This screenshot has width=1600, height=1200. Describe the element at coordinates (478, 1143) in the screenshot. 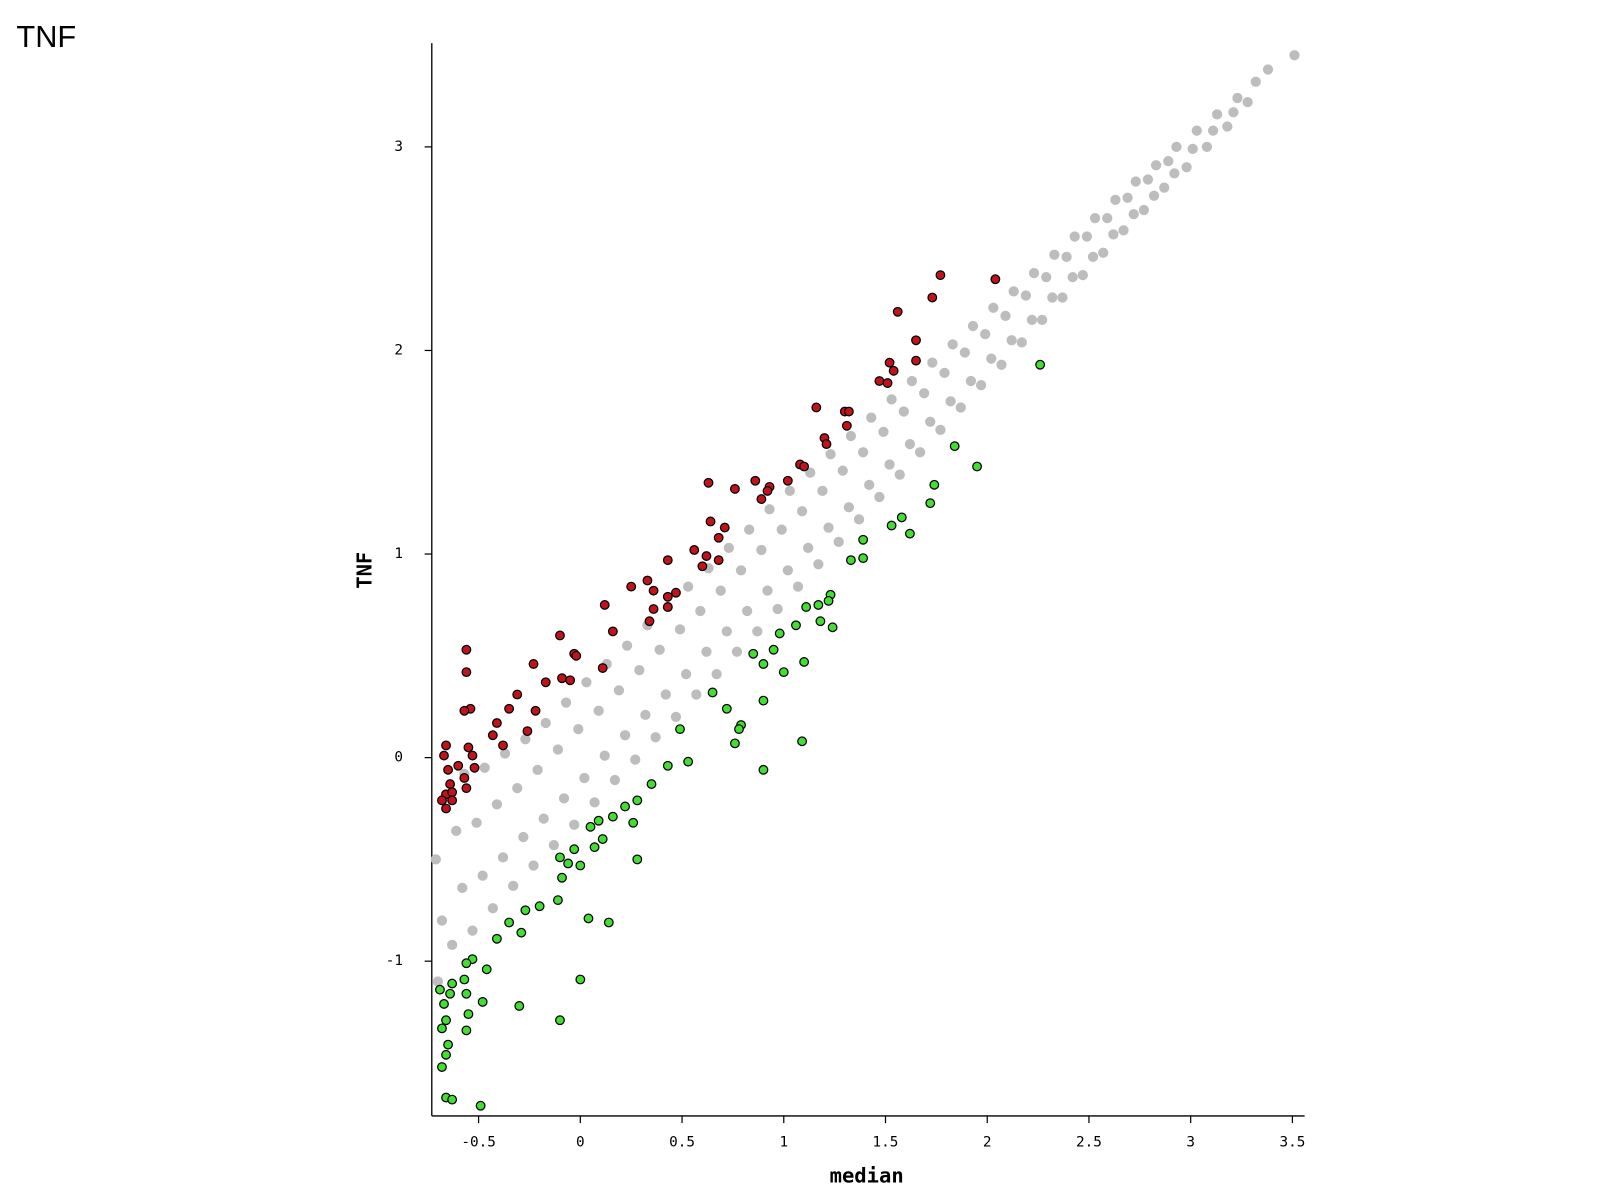

I see `x-tick-label: -0.5` at that location.